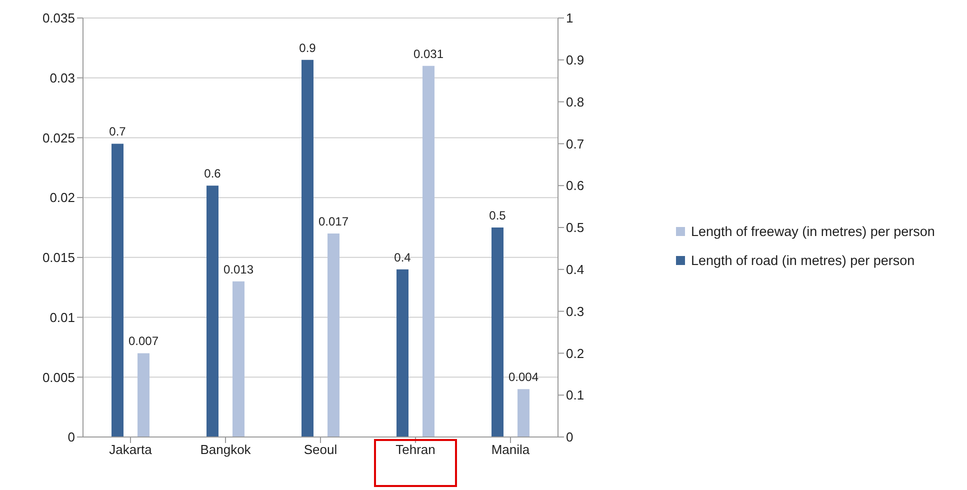  What do you see at coordinates (813, 231) in the screenshot?
I see `legend-label: Length of freeway (in metres) per person` at bounding box center [813, 231].